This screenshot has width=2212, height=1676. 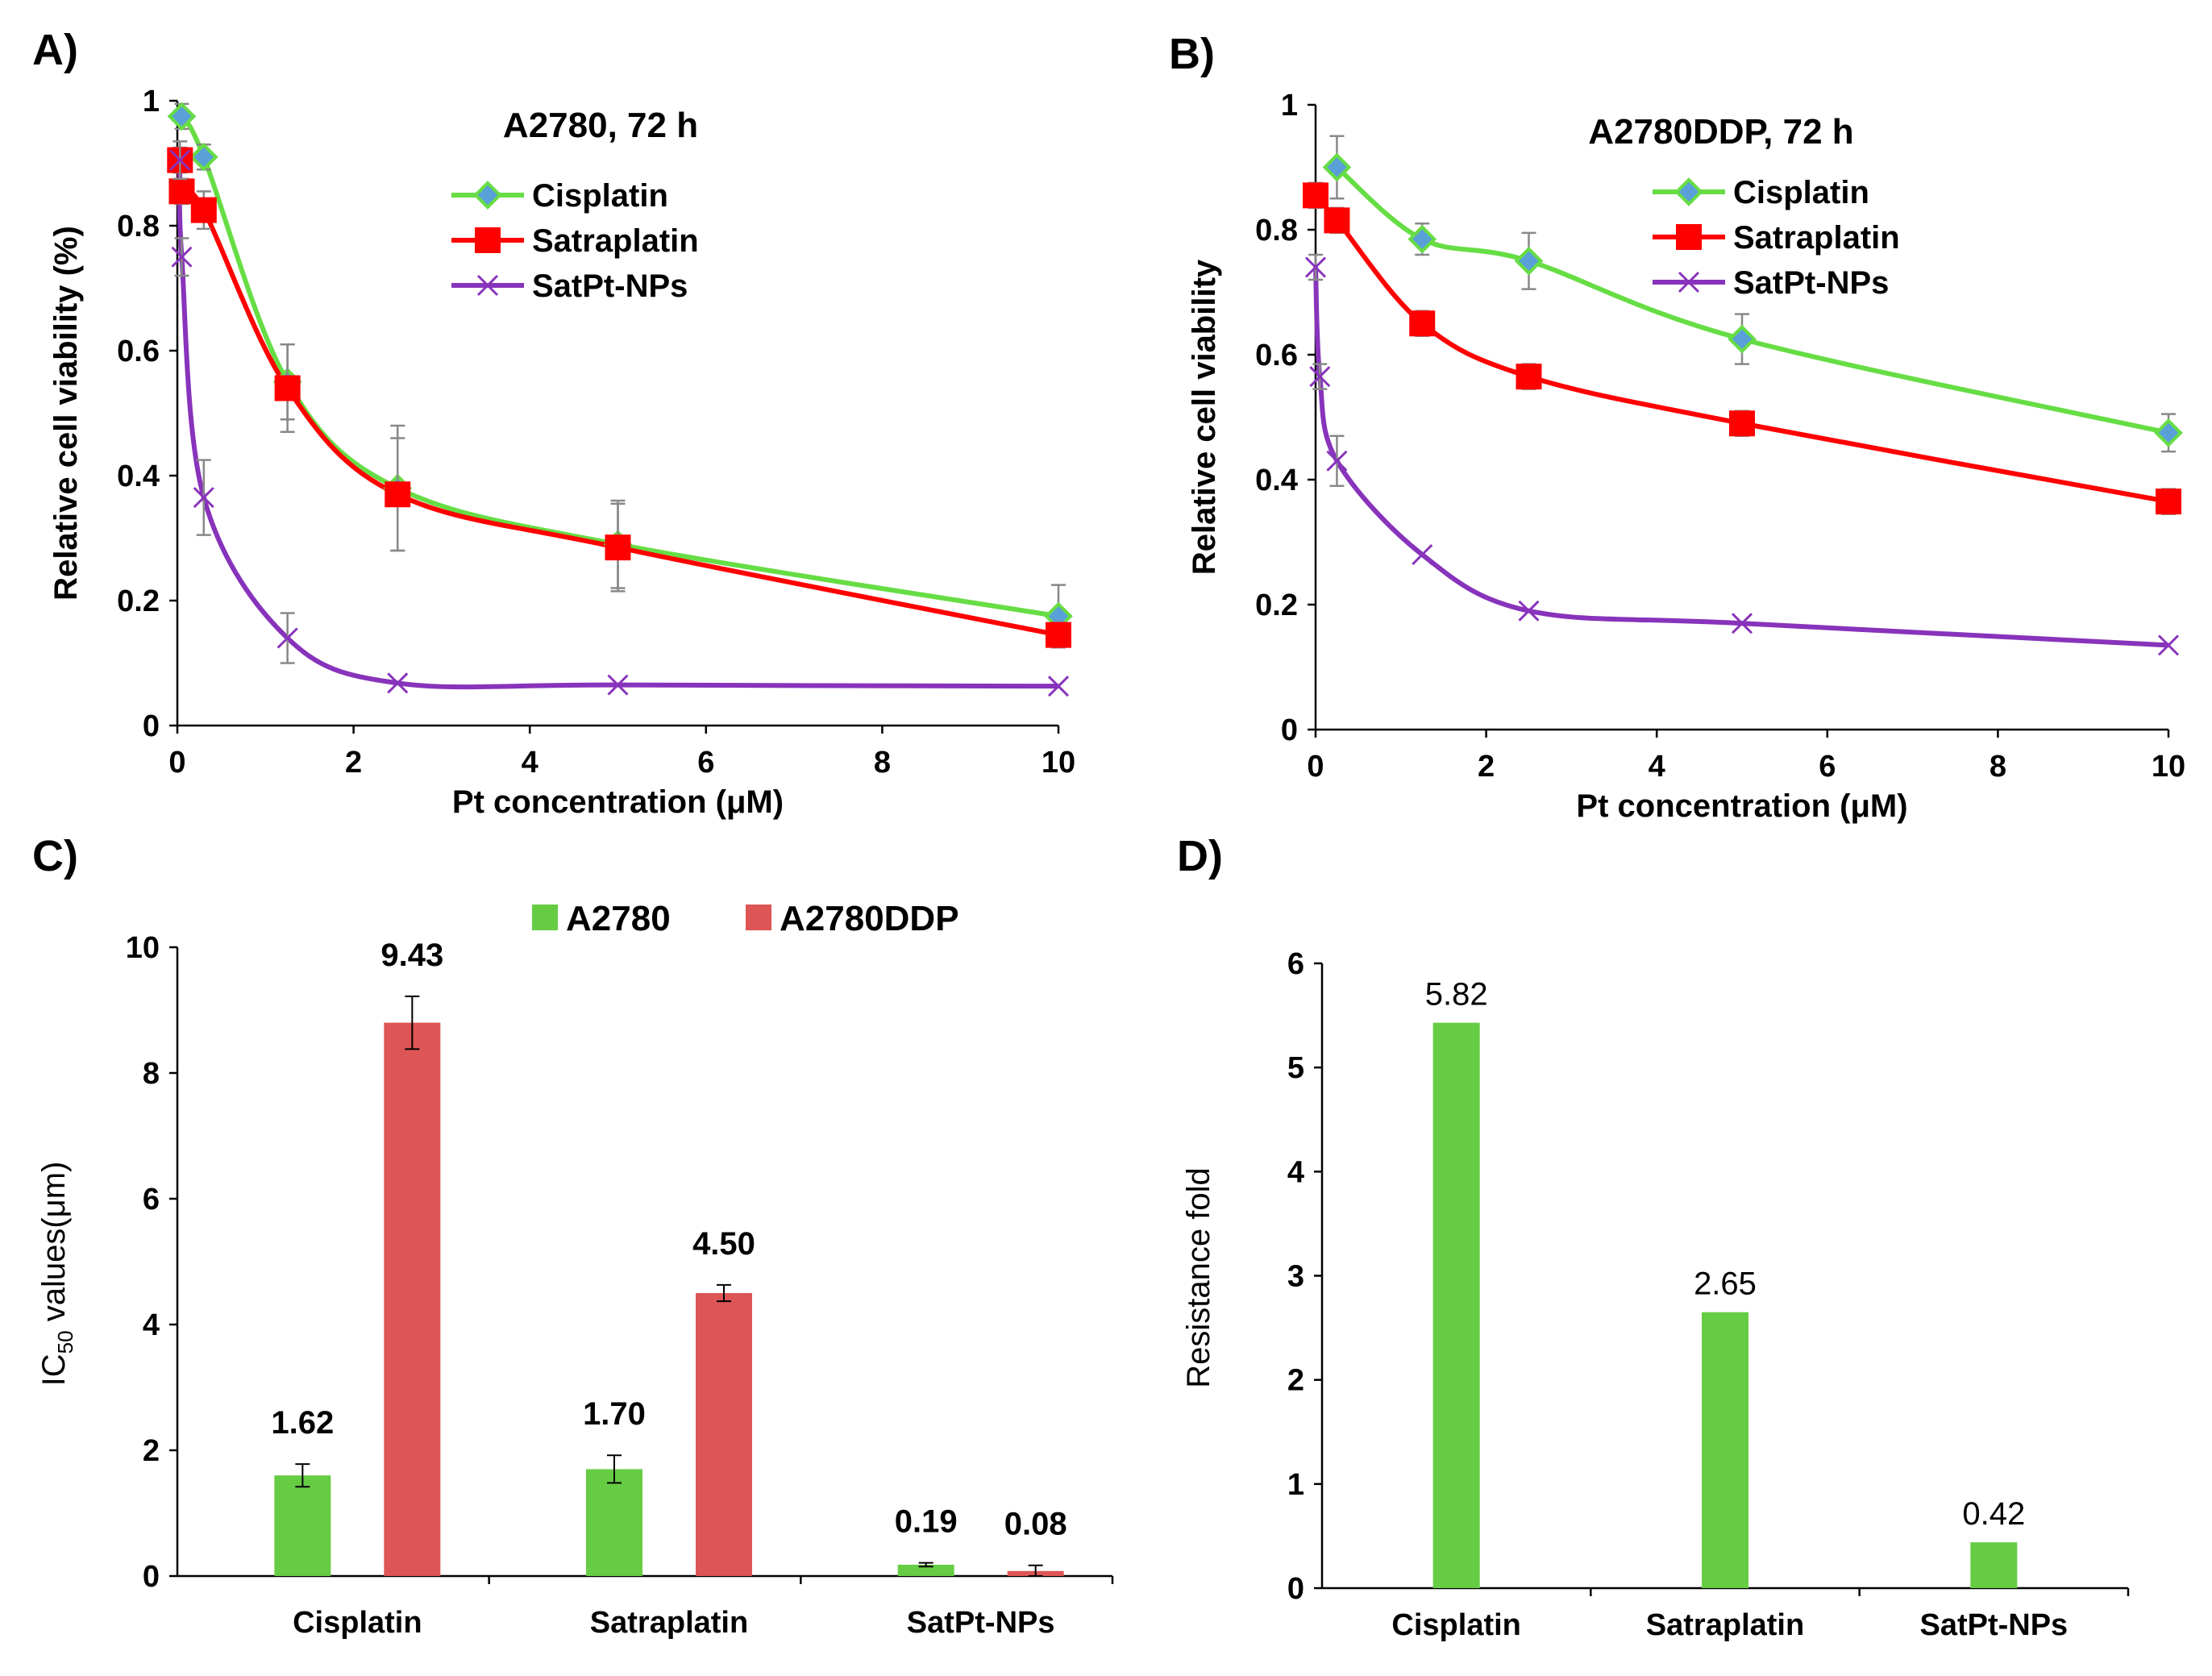 I want to click on x-tick-label: 6, so click(x=1827, y=767).